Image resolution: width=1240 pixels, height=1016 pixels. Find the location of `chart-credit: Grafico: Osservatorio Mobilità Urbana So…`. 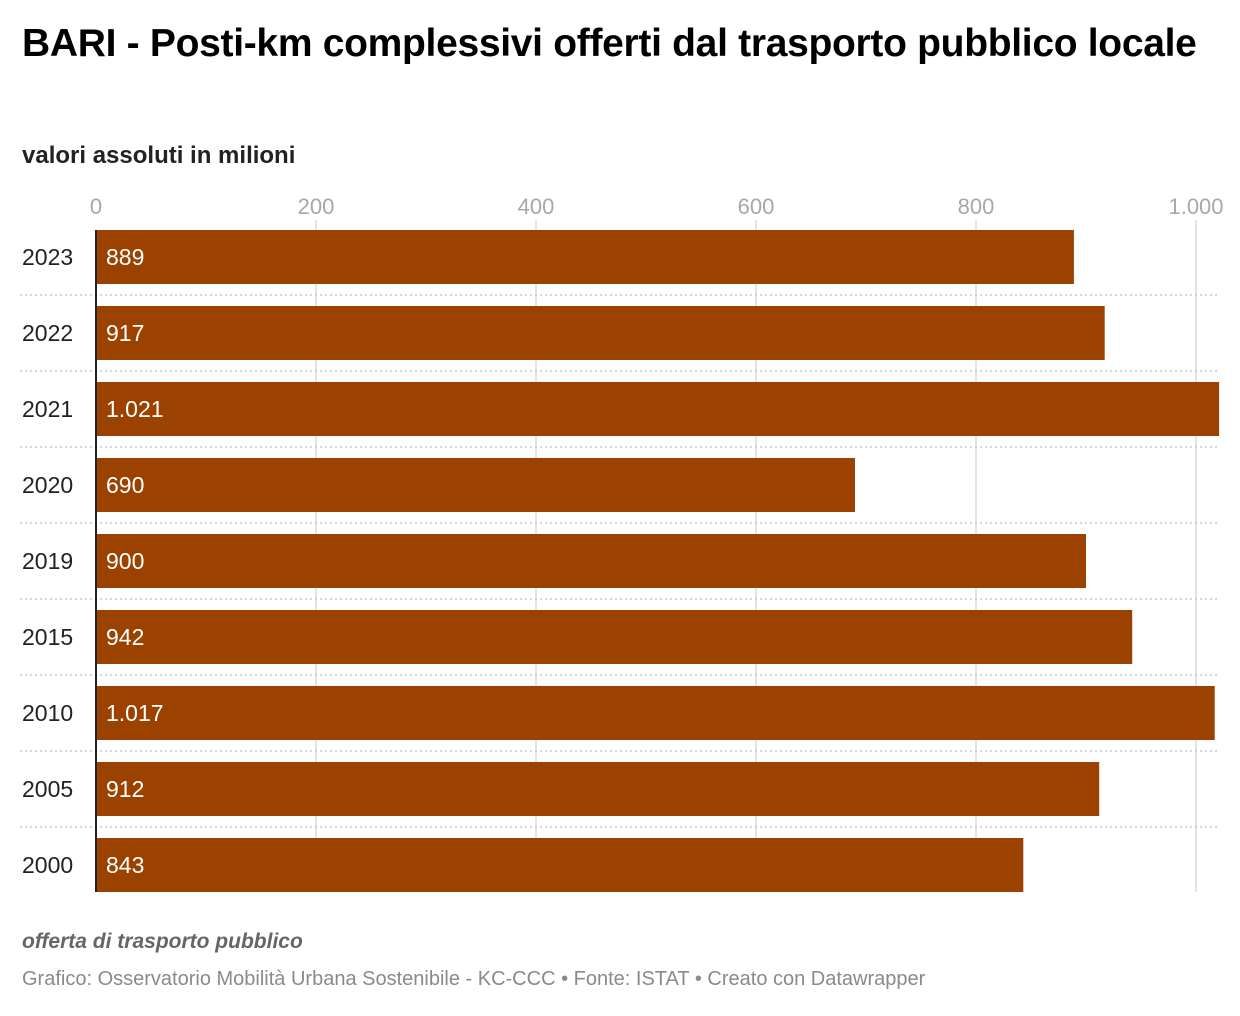

chart-credit: Grafico: Osservatorio Mobilità Urbana So… is located at coordinates (289, 979).